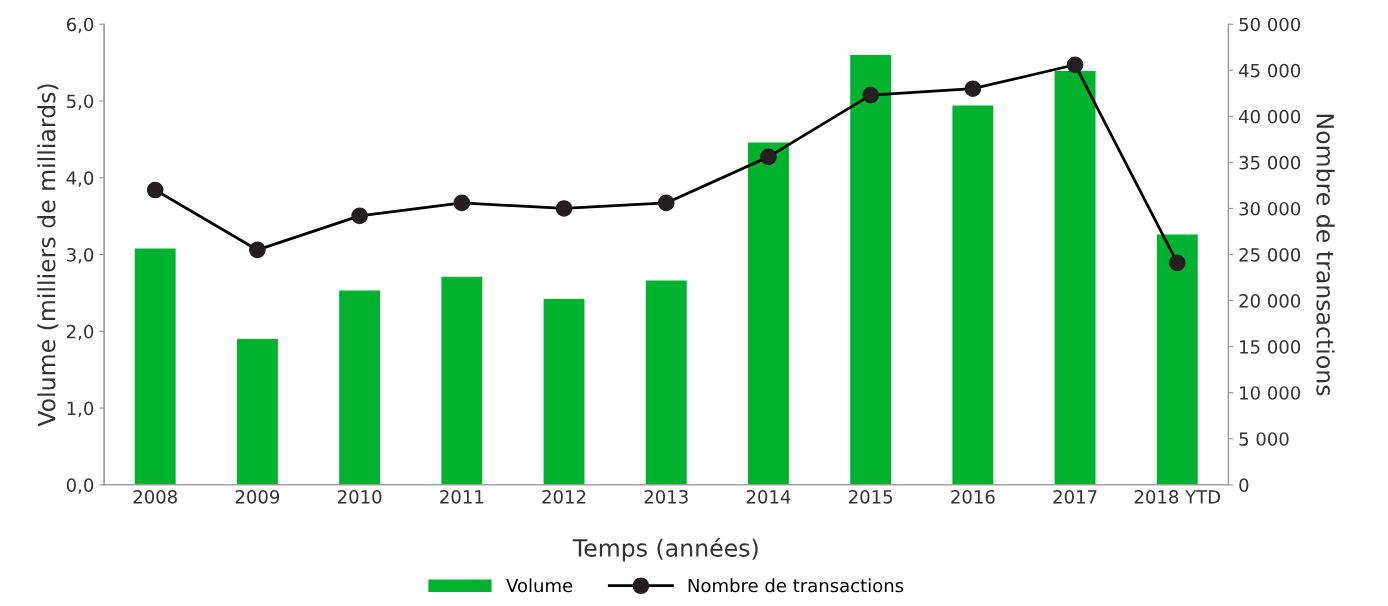 This screenshot has width=1388, height=606. Describe the element at coordinates (80, 102) in the screenshot. I see `y-tick-label: 5,0` at that location.